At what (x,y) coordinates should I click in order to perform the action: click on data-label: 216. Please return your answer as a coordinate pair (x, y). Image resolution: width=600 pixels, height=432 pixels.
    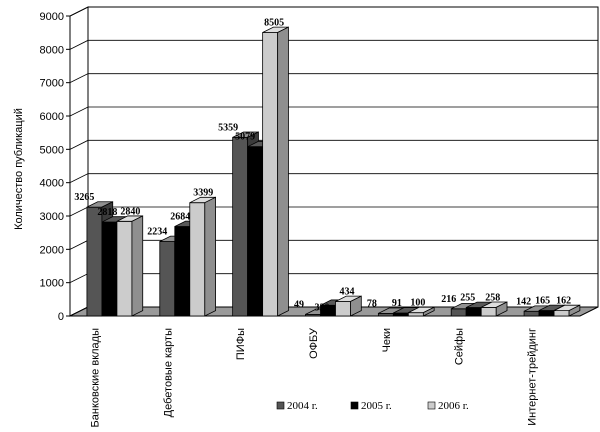
    Looking at the image, I should click on (448, 299).